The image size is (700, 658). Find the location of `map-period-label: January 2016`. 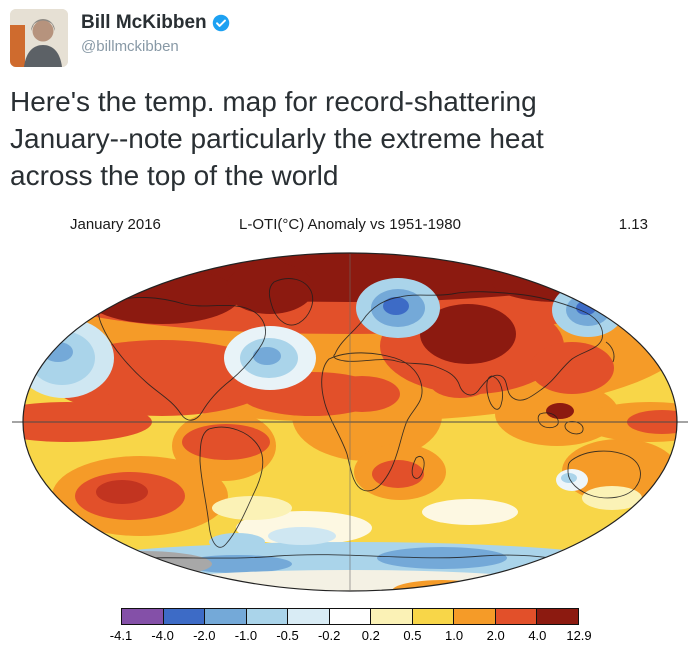

map-period-label: January 2016 is located at coordinates (115, 224).